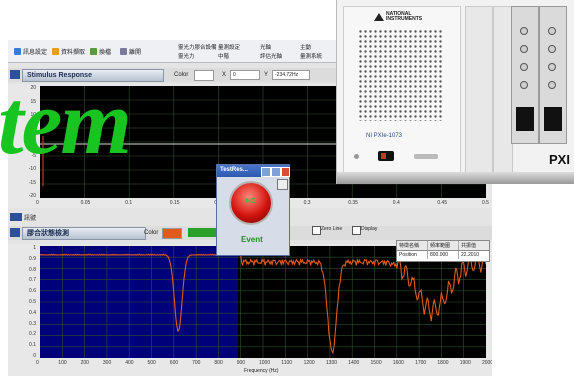 This screenshot has width=574, height=376. Describe the element at coordinates (229, 48) in the screenshot. I see `header-cell: 量測設定` at that location.